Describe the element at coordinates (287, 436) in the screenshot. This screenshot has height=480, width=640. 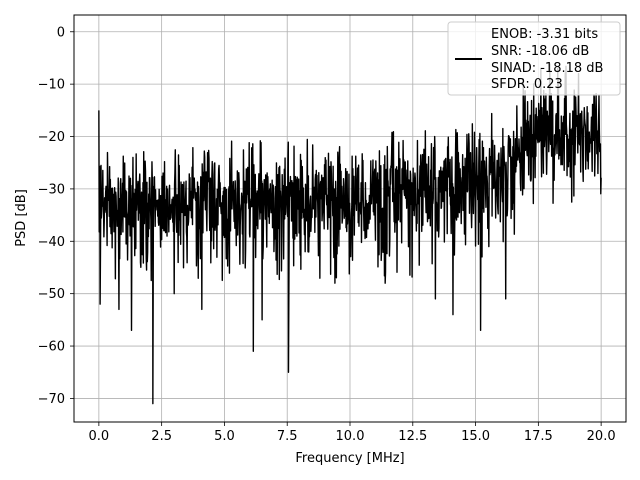
I see `x-tick-label: 7.5` at that location.